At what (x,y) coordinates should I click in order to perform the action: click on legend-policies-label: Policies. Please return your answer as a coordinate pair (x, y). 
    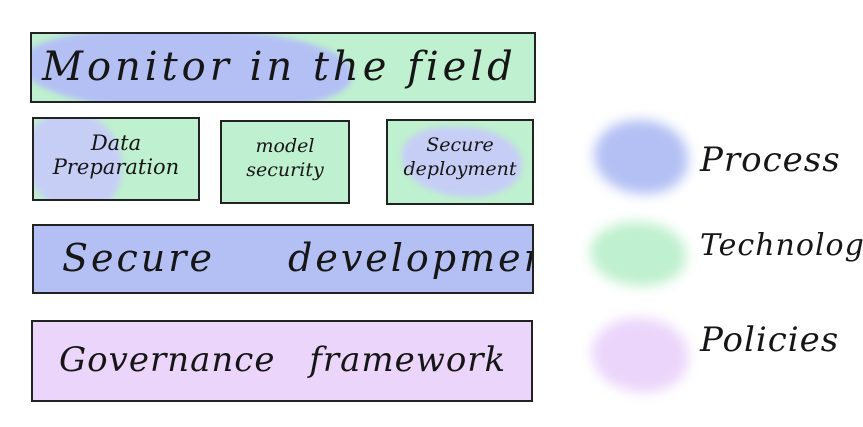
    Looking at the image, I should click on (770, 340).